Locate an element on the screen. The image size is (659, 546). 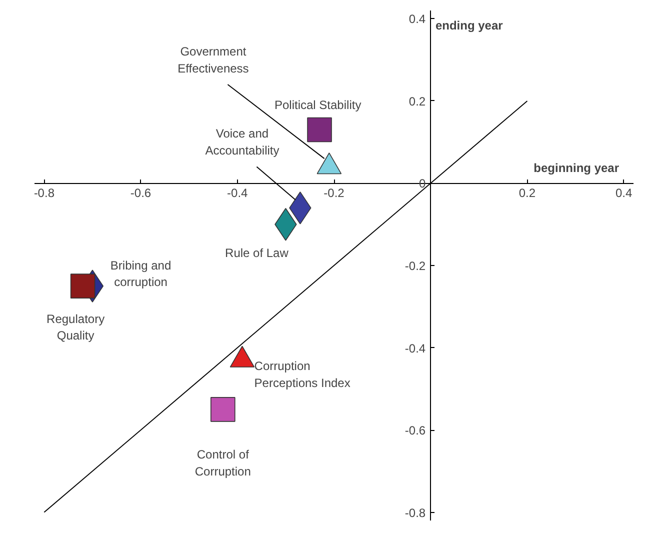
y-tick-label: -0.4 is located at coordinates (415, 348).